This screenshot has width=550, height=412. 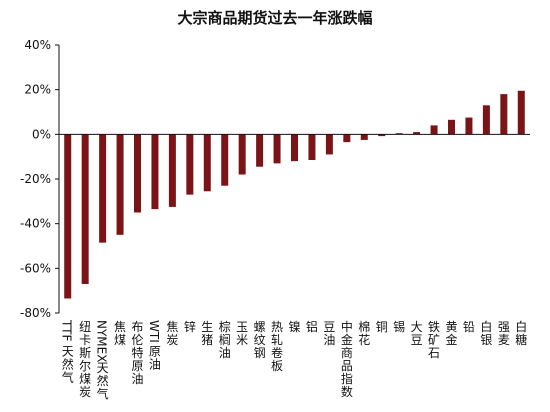 I want to click on category-label-char: 卡, so click(x=85, y=340).